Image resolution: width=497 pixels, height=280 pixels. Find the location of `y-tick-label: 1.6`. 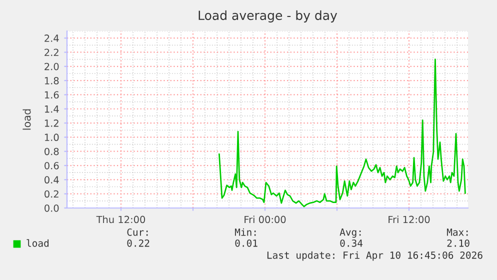

y-tick-label: 1.6 is located at coordinates (51, 95).